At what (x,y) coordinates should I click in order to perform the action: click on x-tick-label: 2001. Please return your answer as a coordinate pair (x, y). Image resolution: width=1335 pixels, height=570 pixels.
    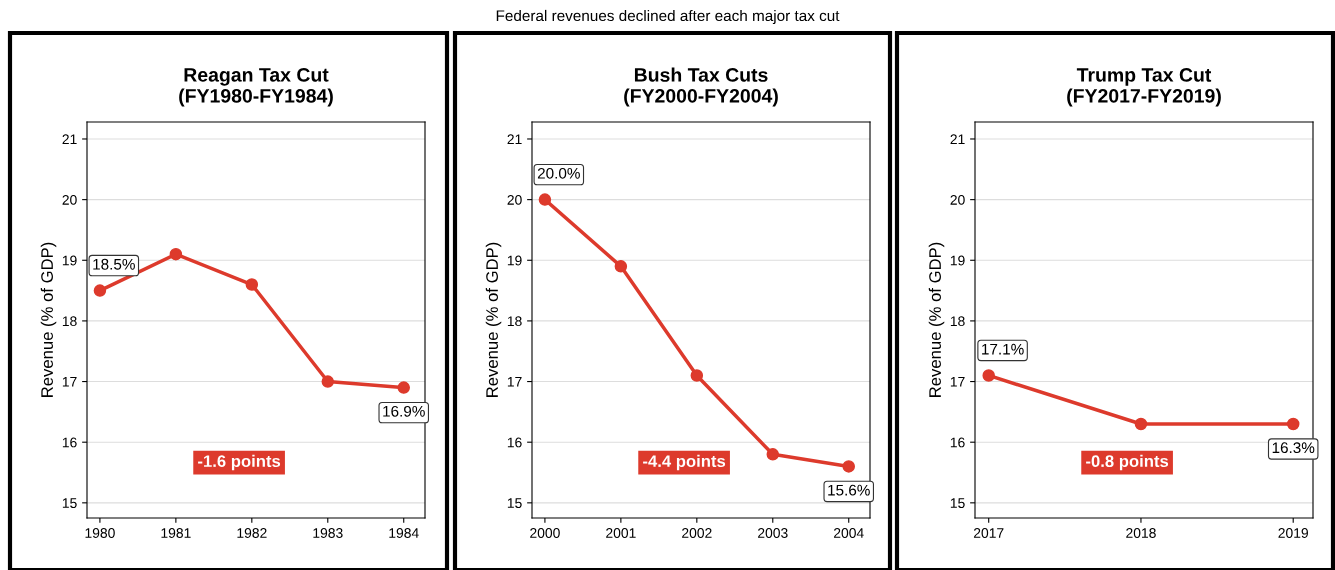
    Looking at the image, I should click on (621, 533).